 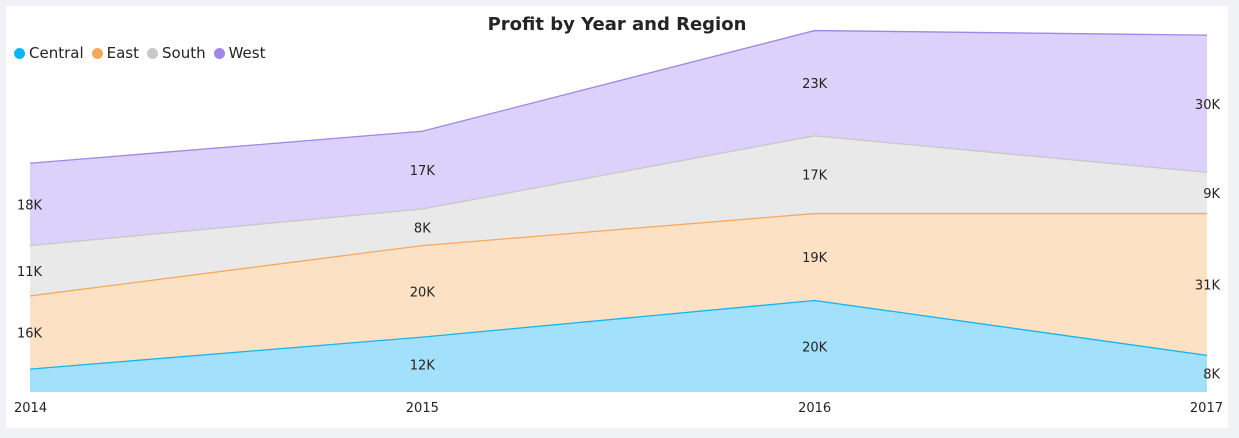 I want to click on data-label-south-2015: 8K, so click(x=422, y=228).